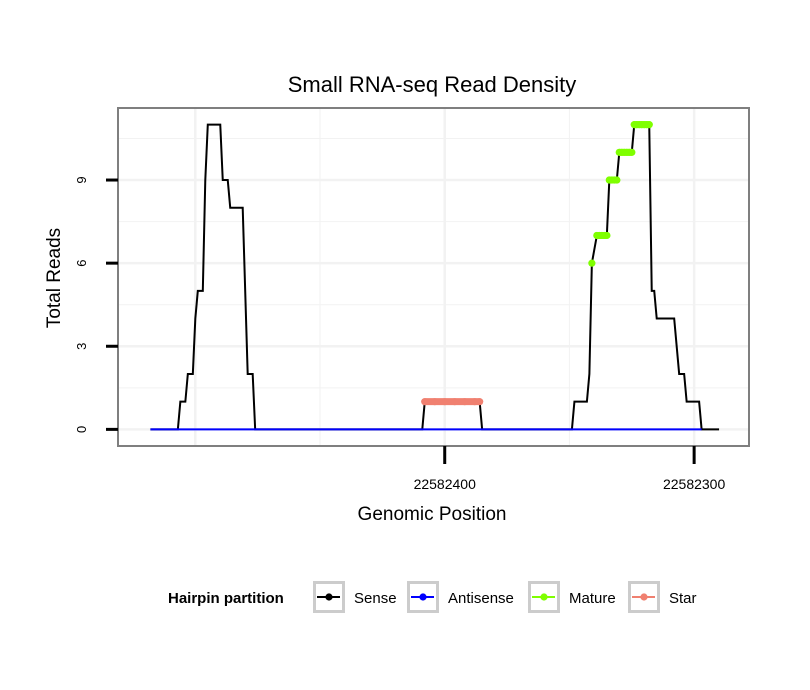 The width and height of the screenshot is (810, 690). What do you see at coordinates (81, 262) in the screenshot?
I see `y-tick-label: 6` at bounding box center [81, 262].